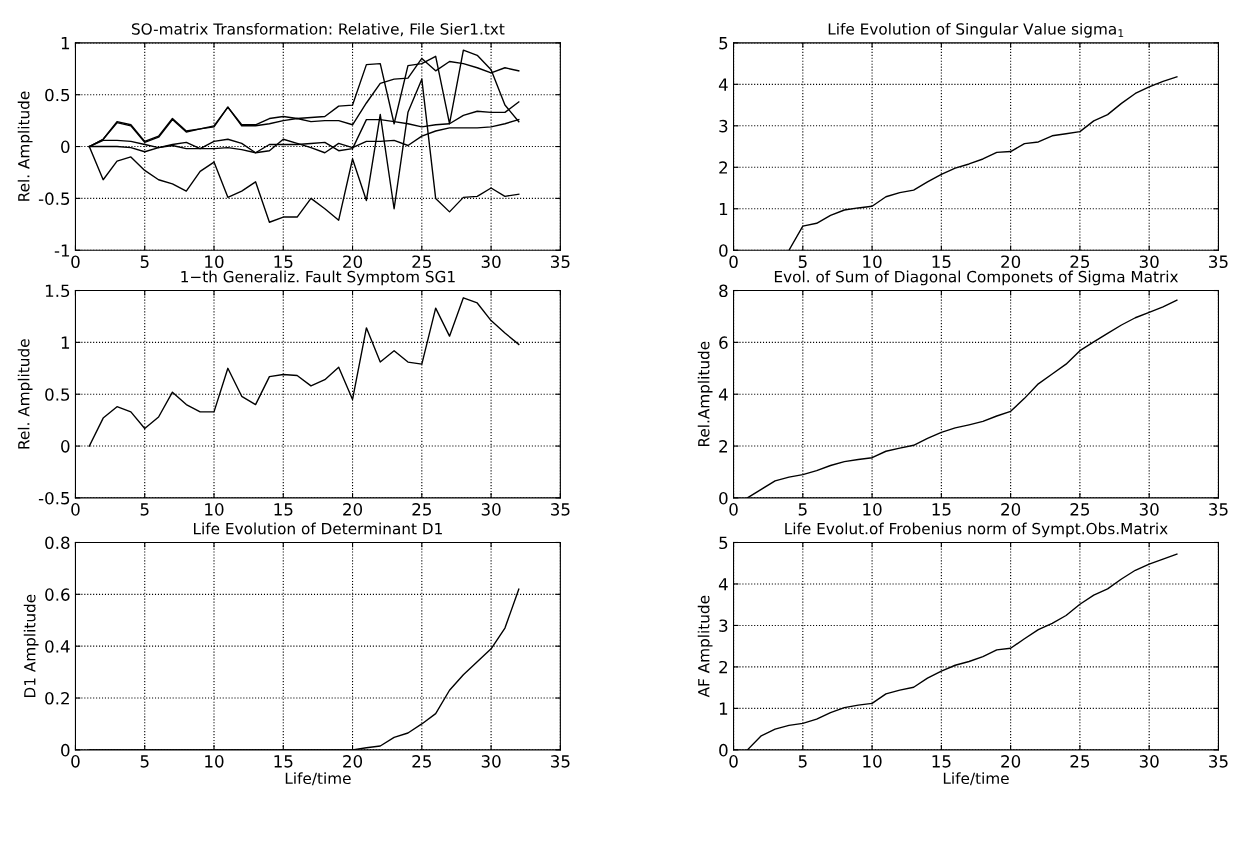  Describe the element at coordinates (318, 278) in the screenshot. I see `chart-title: 1−th Generaliz. Fault Symptom SG1` at that location.